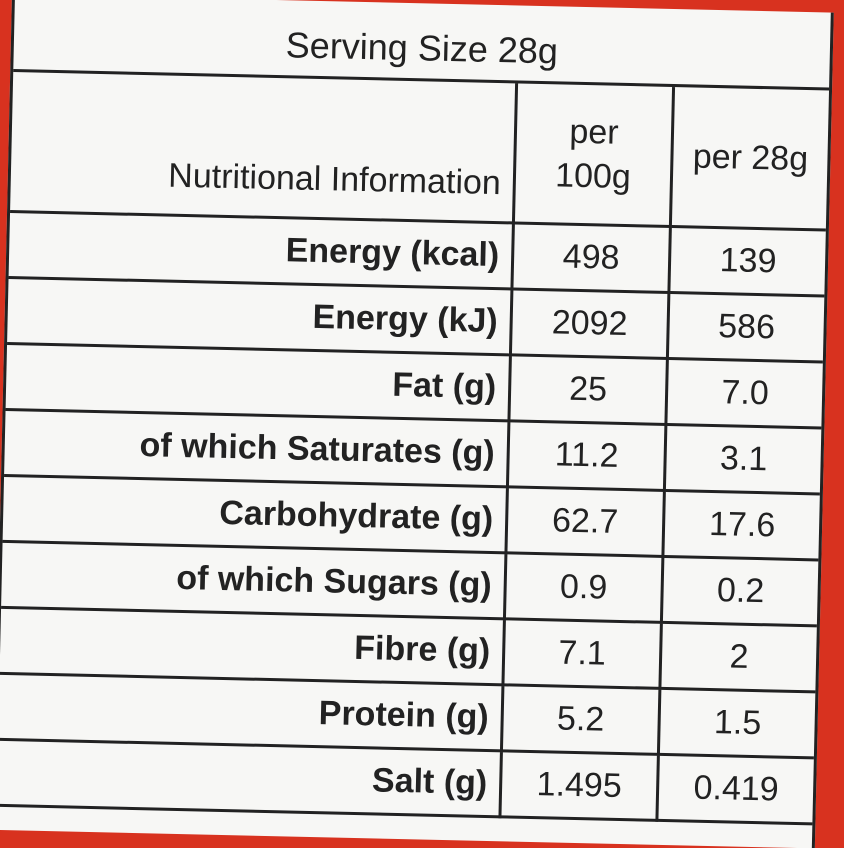 The image size is (844, 848). Describe the element at coordinates (251, 778) in the screenshot. I see `nutrient-name: Salt (g)` at that location.